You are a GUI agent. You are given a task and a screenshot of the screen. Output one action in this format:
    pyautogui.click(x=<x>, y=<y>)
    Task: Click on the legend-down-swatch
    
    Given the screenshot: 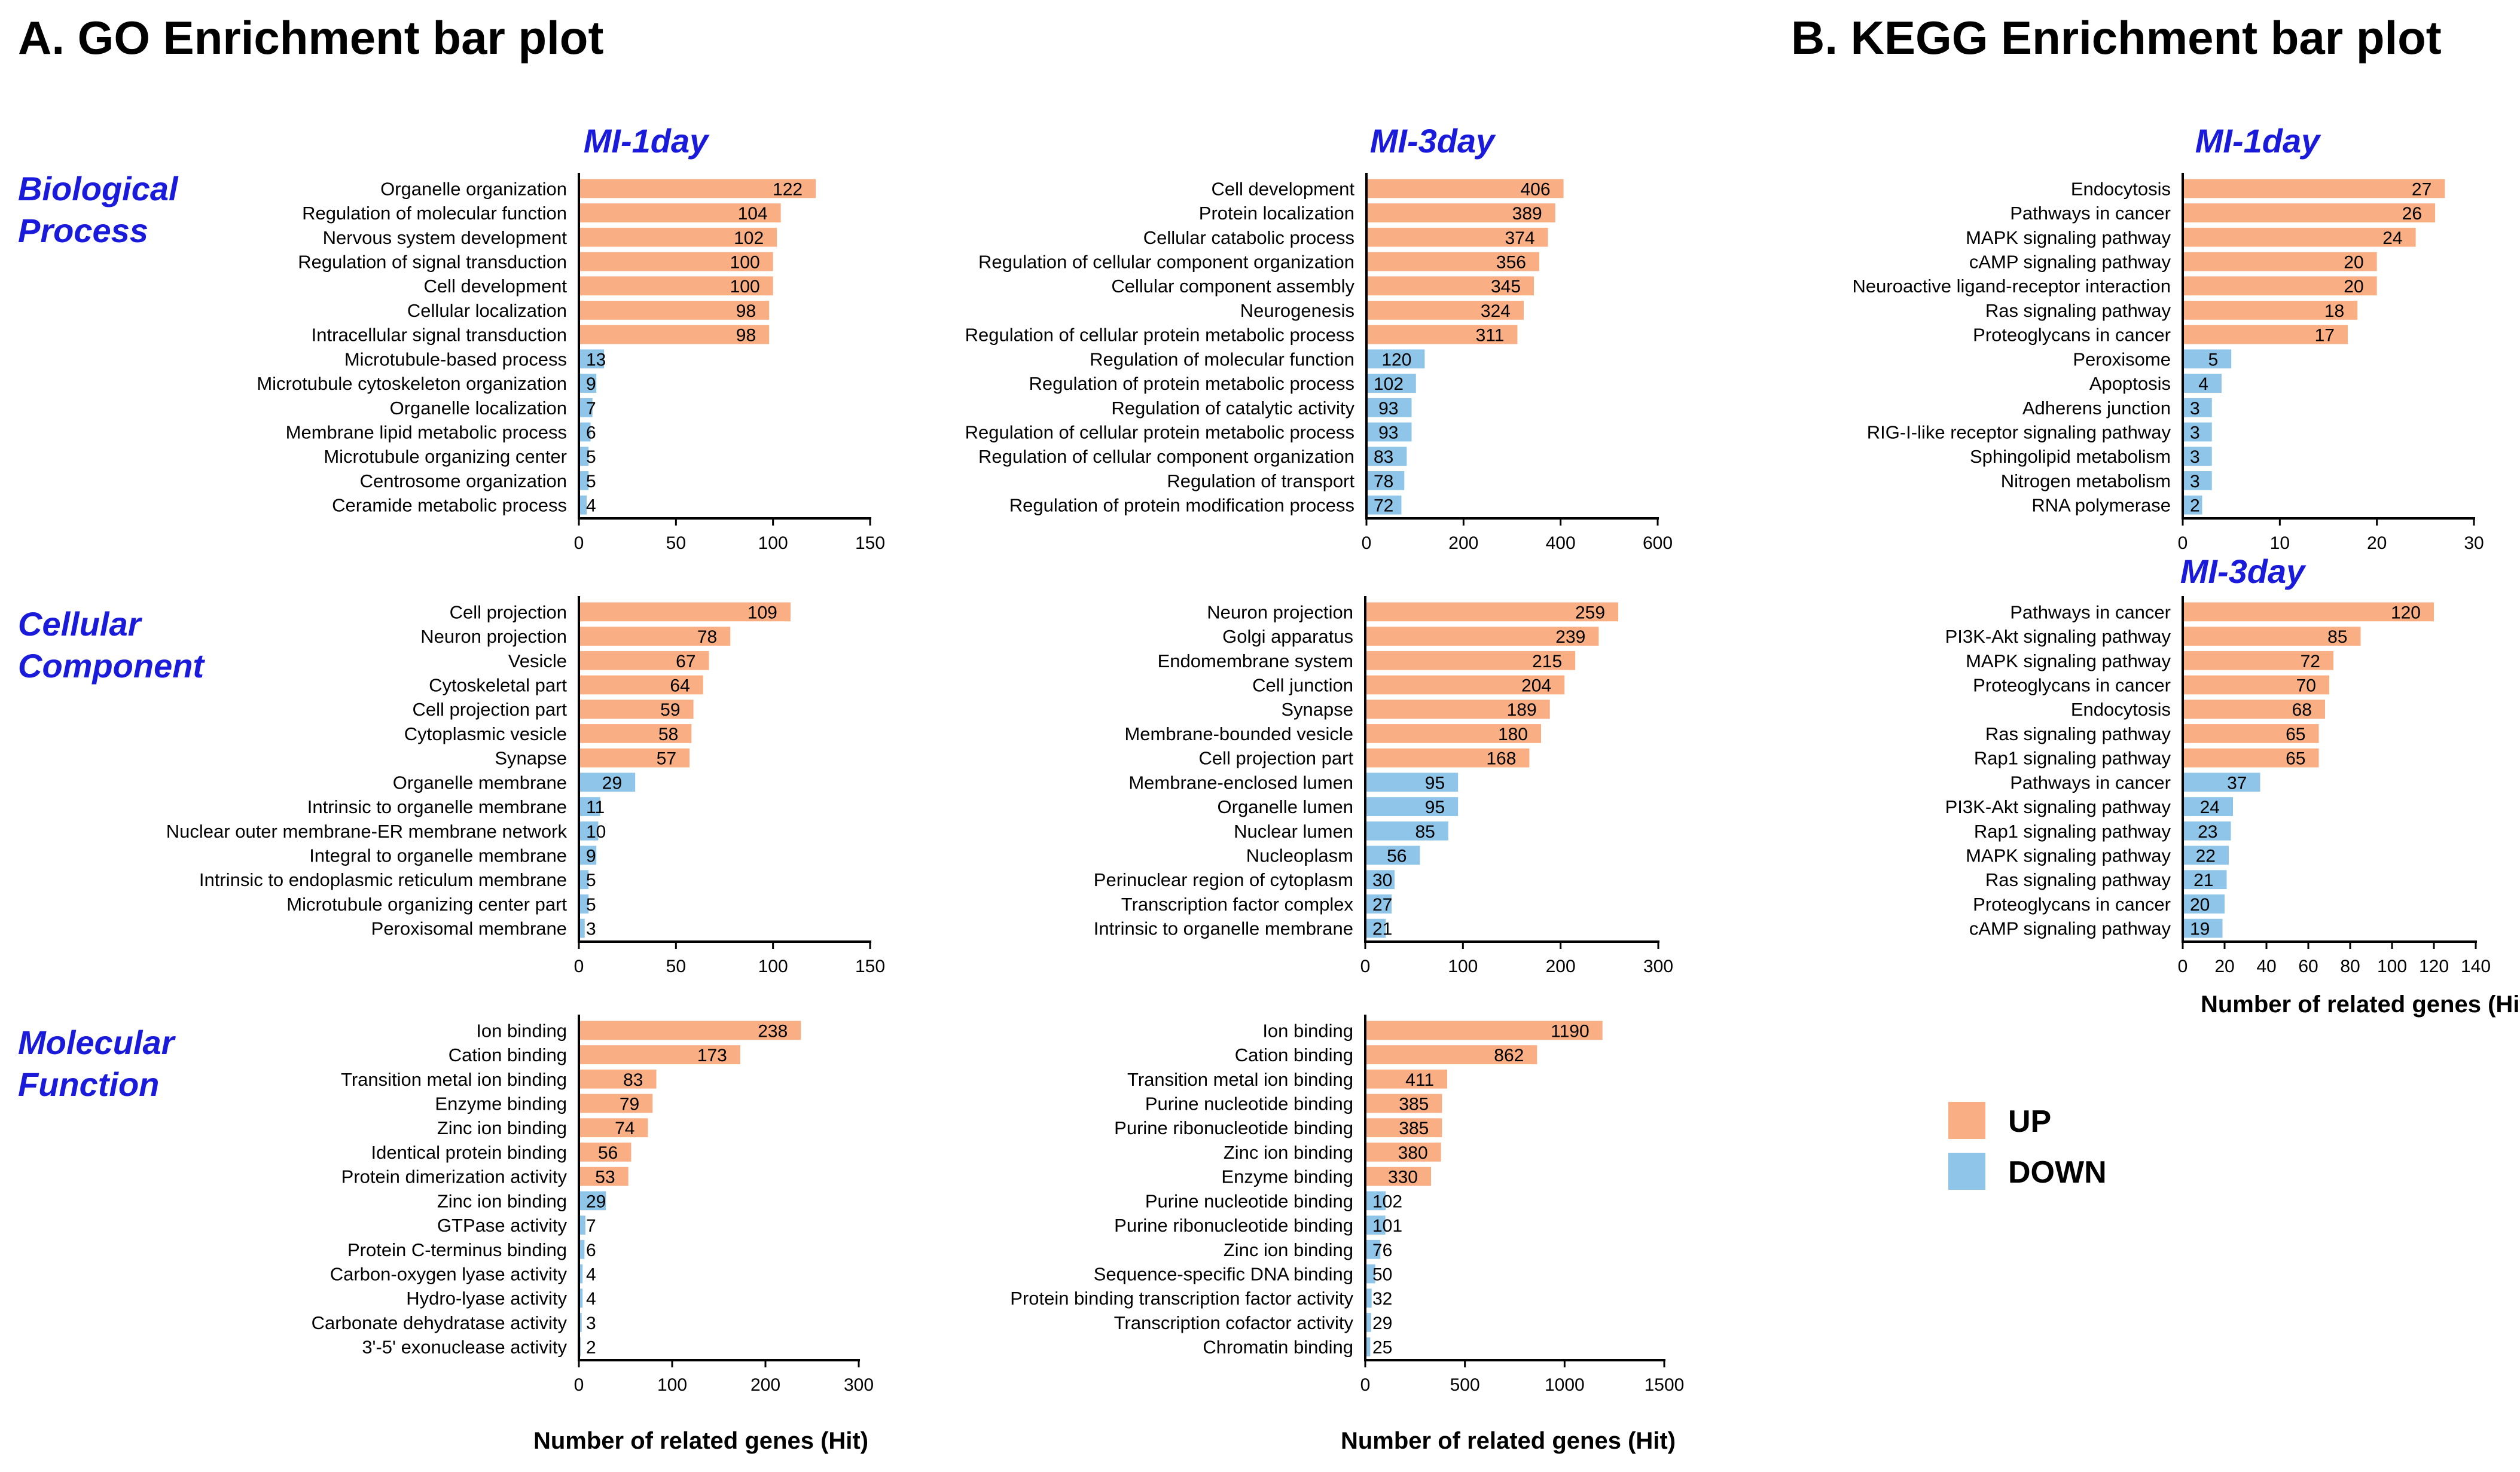 What is the action you would take?
    pyautogui.click(x=1967, y=1171)
    